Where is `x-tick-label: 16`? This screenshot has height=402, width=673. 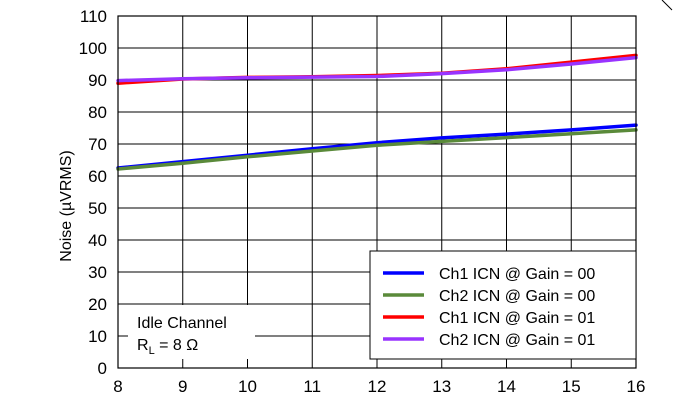
x-tick-label: 16 is located at coordinates (636, 386).